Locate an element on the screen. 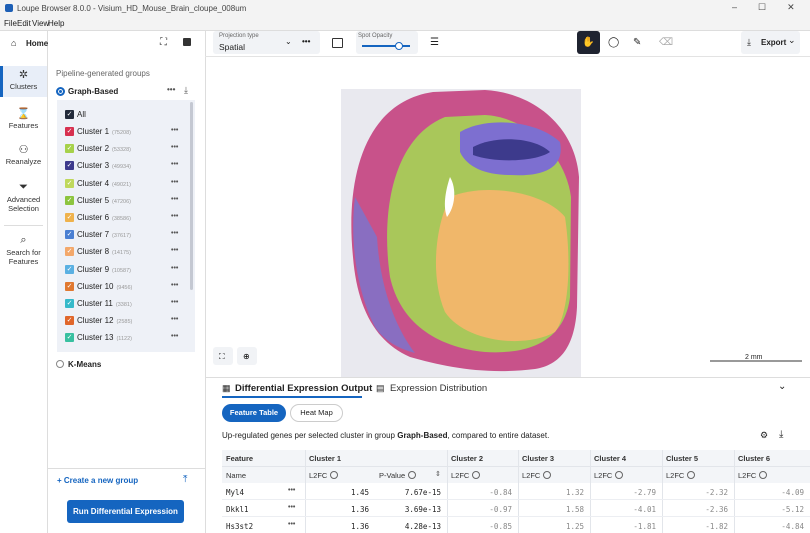 This screenshot has width=810, height=533. pan-tool: ✋ is located at coordinates (588, 42).